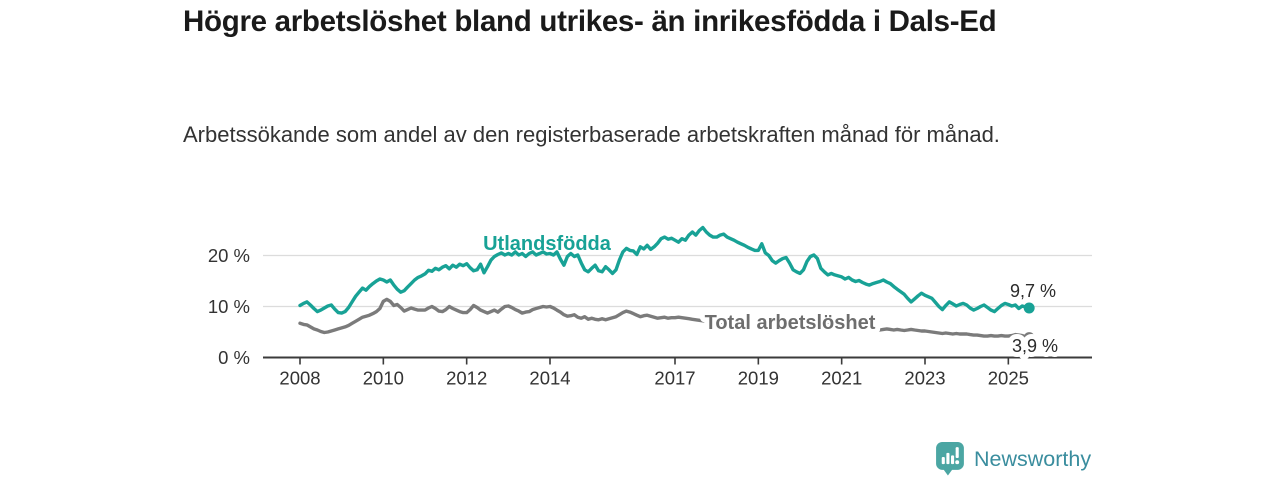 The image size is (1280, 480). What do you see at coordinates (924, 378) in the screenshot?
I see `x-axis-label: 2023` at bounding box center [924, 378].